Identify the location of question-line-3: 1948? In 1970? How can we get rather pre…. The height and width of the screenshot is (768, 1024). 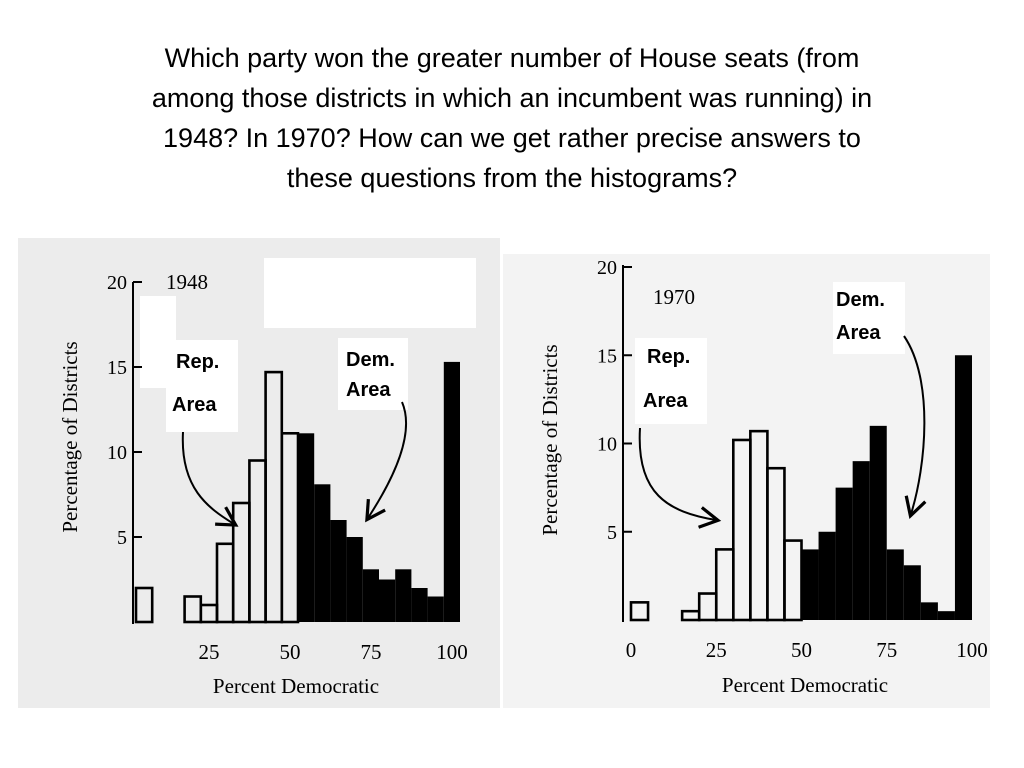
(512, 138).